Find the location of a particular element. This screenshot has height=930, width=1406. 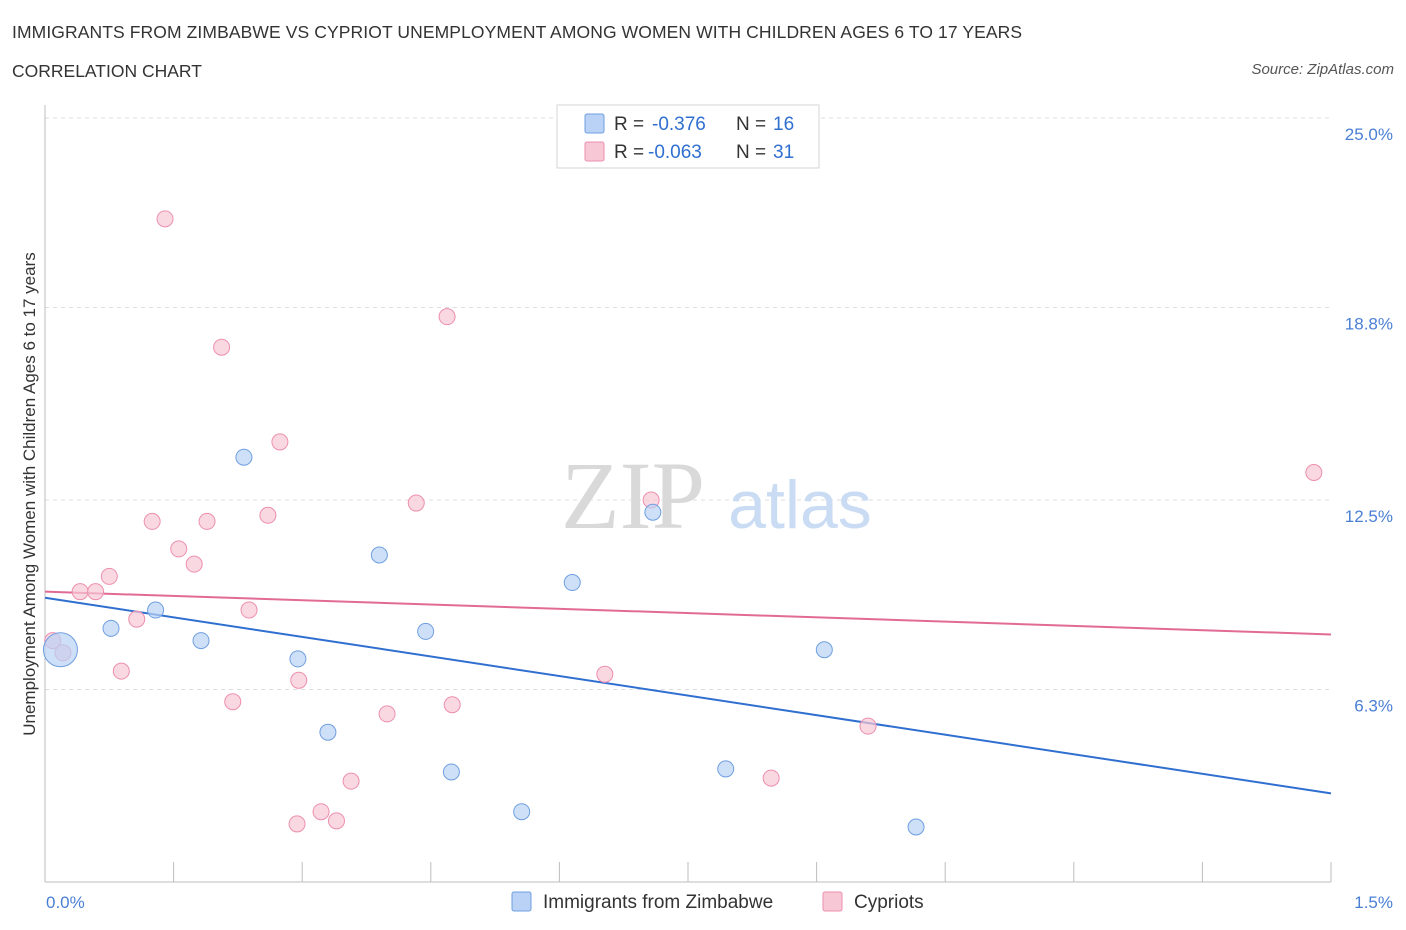

legend-label-zimbabwe: Immigrants from Zimbabwe is located at coordinates (658, 902).